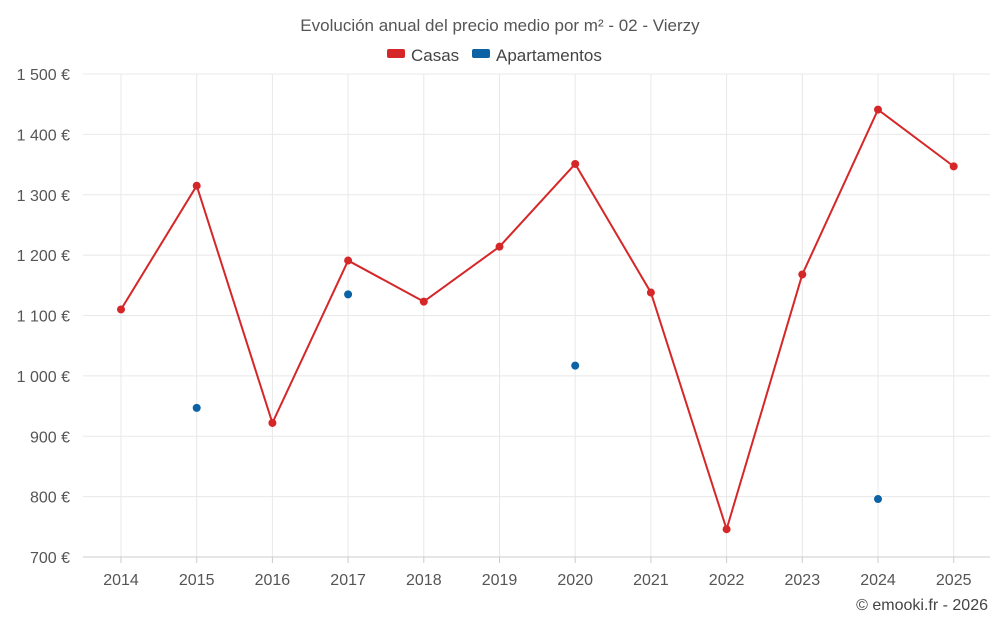 Image resolution: width=1000 pixels, height=630 pixels. Describe the element at coordinates (651, 580) in the screenshot. I see `x-tick-label: 2021` at that location.